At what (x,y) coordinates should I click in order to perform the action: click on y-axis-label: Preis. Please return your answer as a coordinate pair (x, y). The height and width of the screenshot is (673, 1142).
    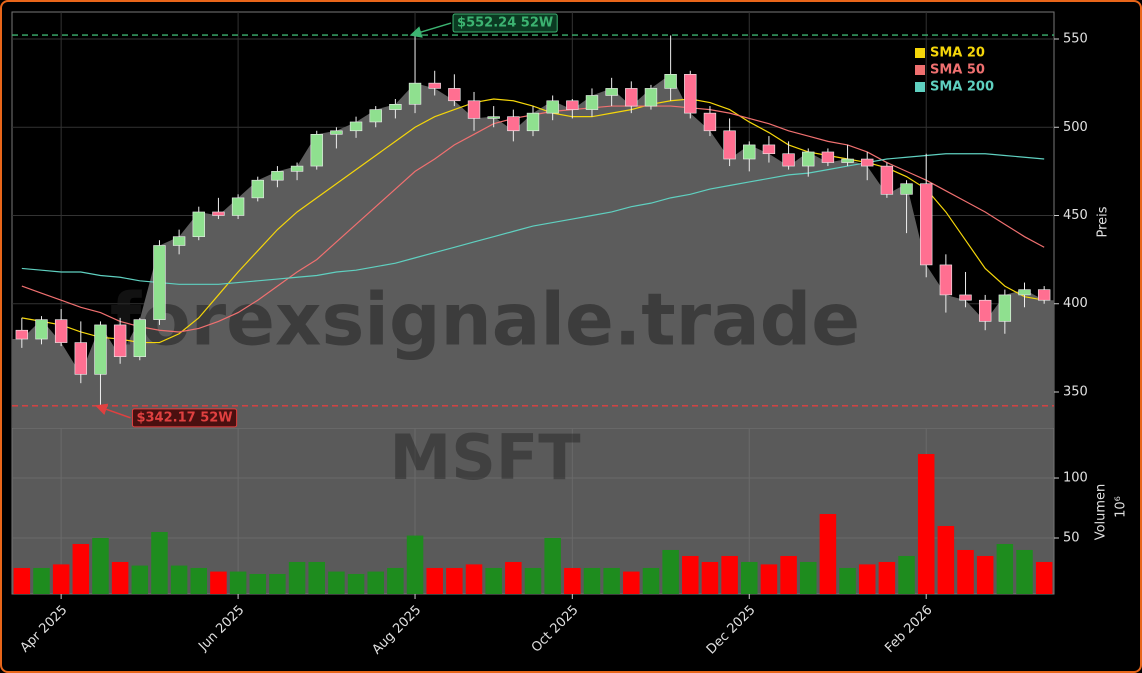
    Looking at the image, I should click on (1103, 221).